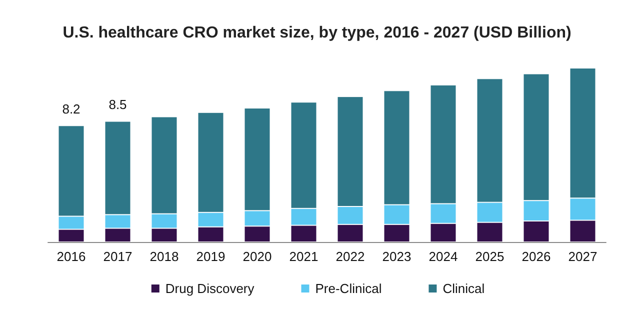 The height and width of the screenshot is (330, 634). I want to click on x-tick-label: 2024, so click(443, 256).